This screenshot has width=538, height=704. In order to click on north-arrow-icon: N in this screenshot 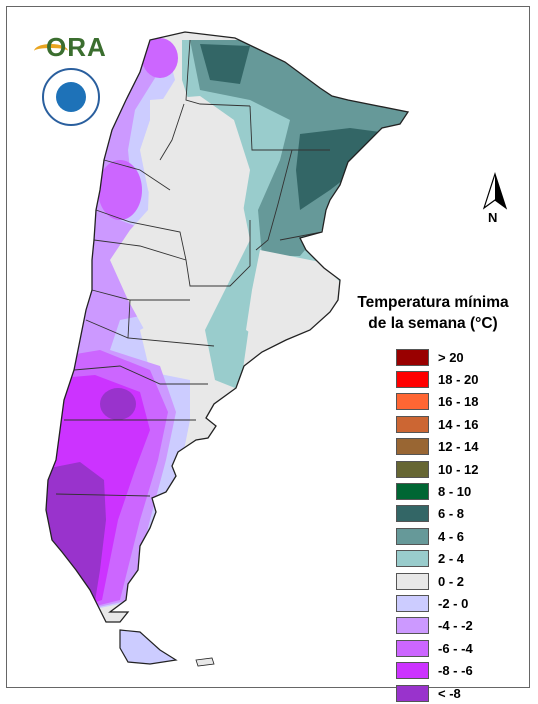, I will do `click(495, 202)`.